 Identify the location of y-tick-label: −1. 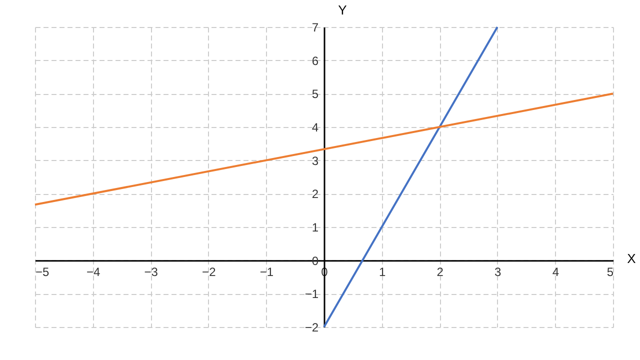
(311, 294).